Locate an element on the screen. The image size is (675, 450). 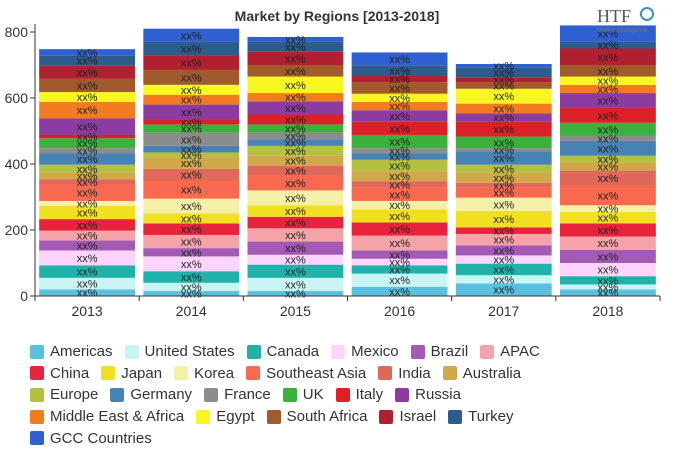
legend-item: China is located at coordinates (59, 373).